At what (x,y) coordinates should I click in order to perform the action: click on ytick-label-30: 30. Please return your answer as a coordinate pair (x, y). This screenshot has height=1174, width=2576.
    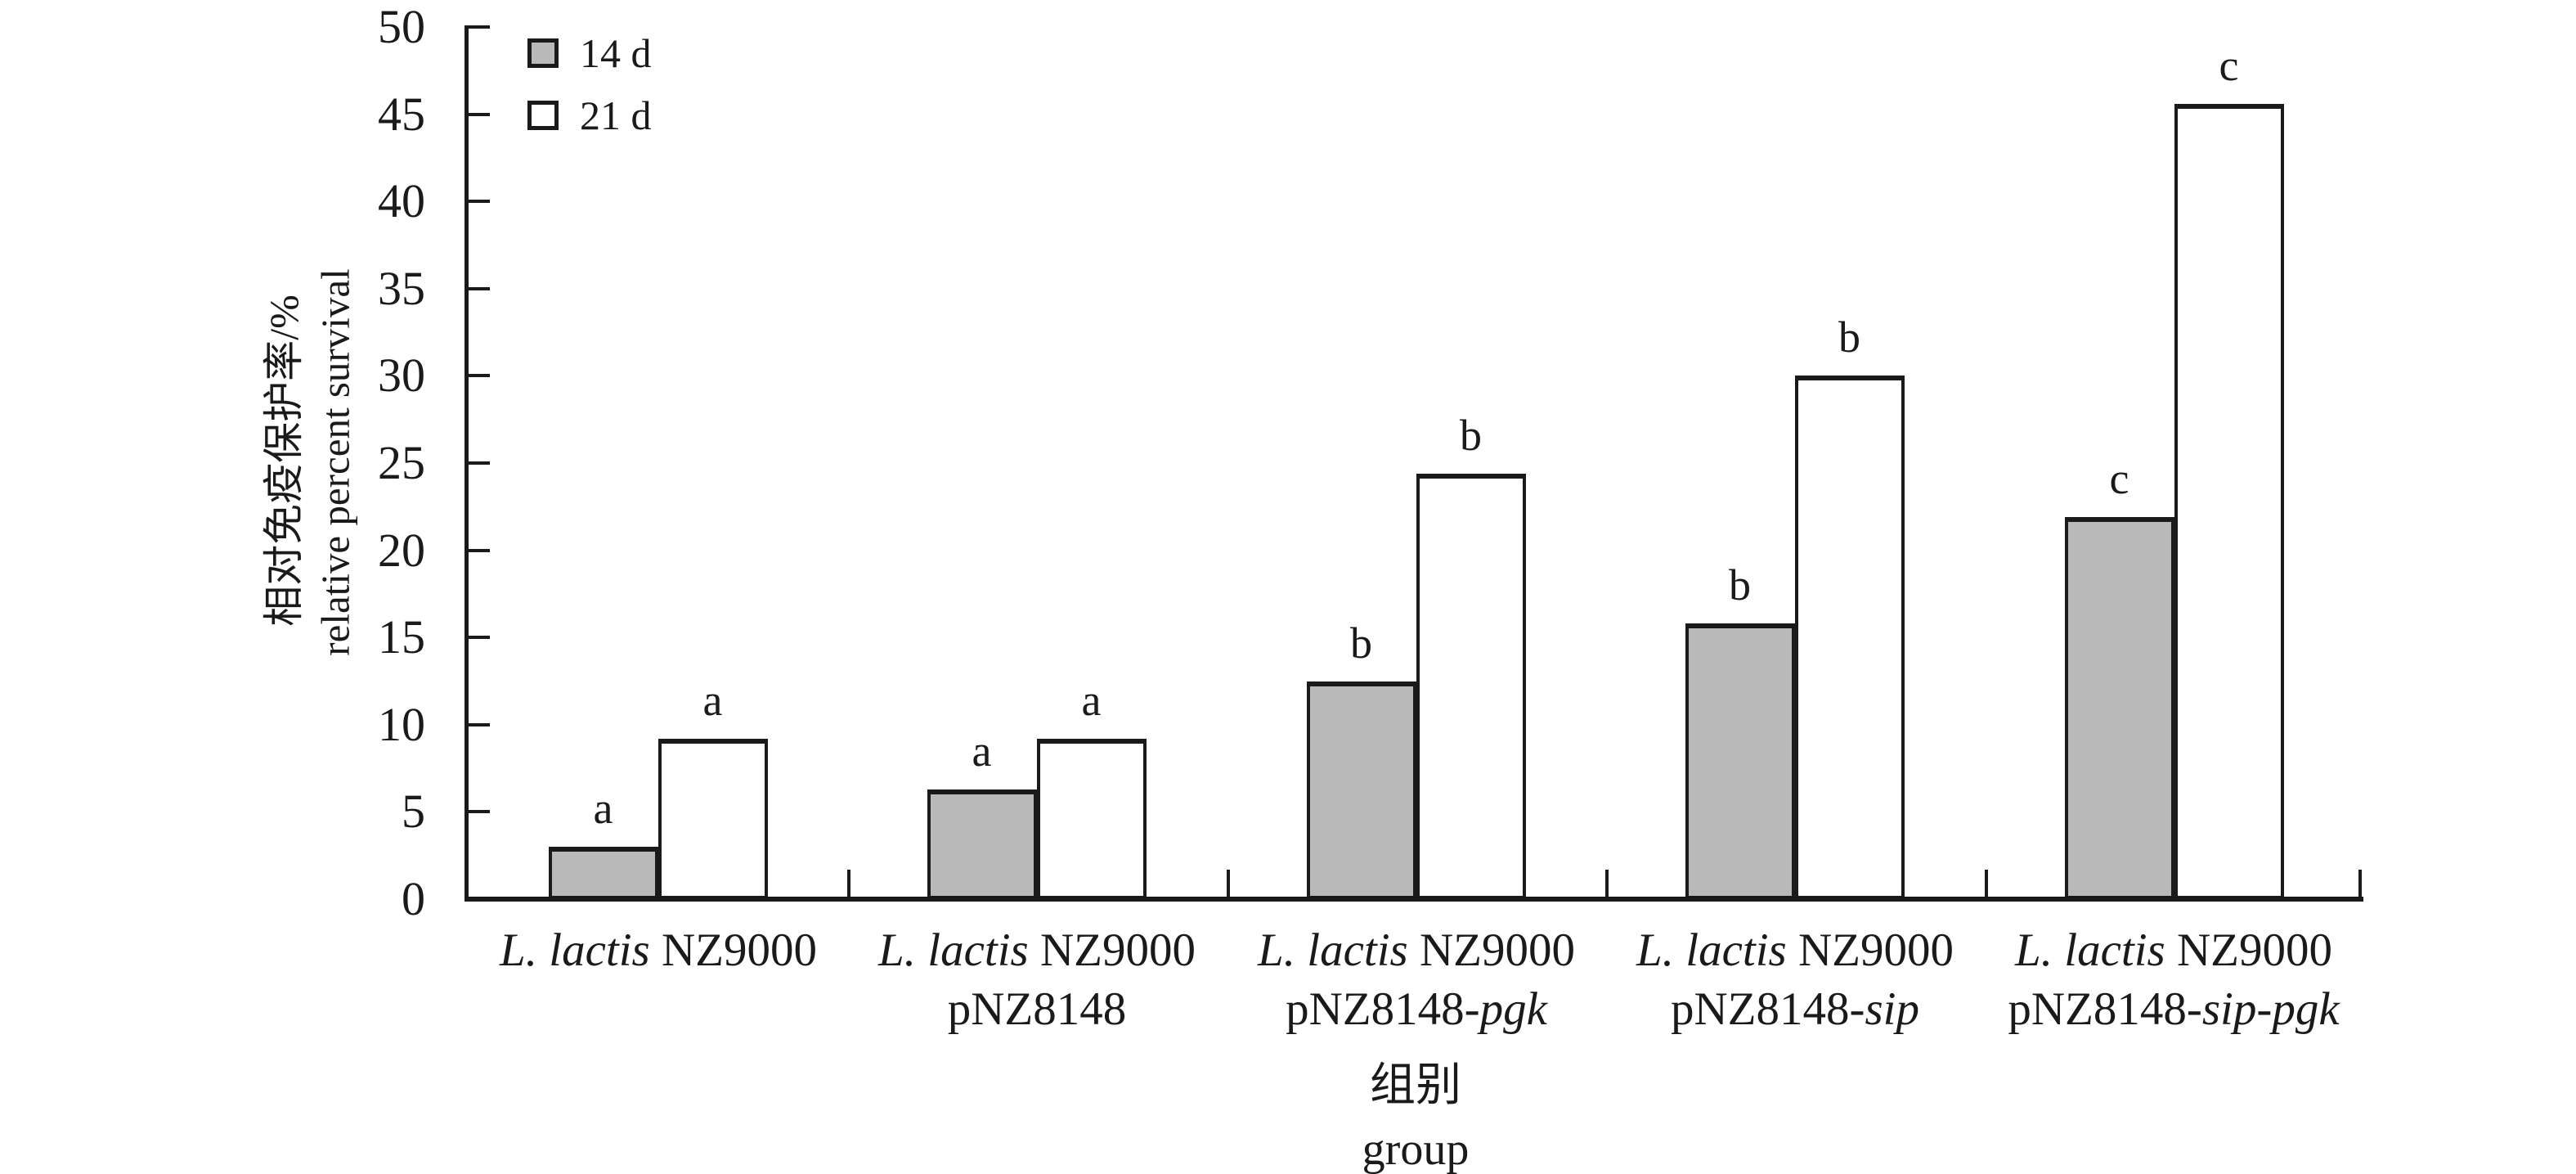
    Looking at the image, I should click on (402, 375).